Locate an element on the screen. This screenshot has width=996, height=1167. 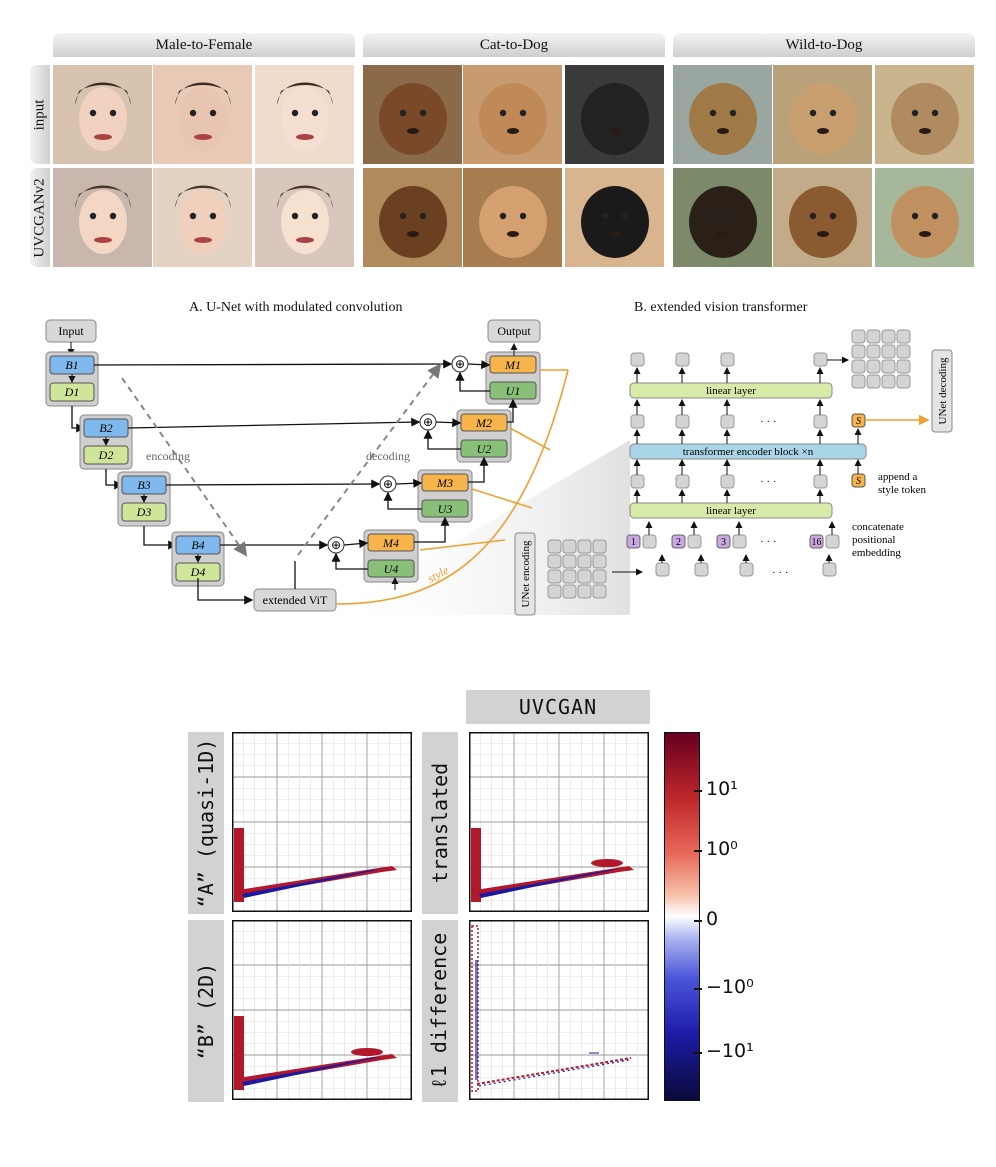
svg-text: linear layer is located at coordinates (731, 391).